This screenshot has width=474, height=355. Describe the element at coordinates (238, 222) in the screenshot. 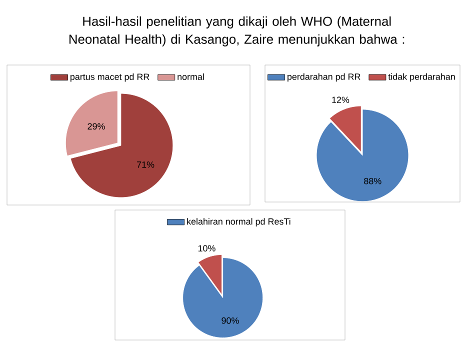

I see `legend-label: kelahiran normal pd ResTi` at that location.